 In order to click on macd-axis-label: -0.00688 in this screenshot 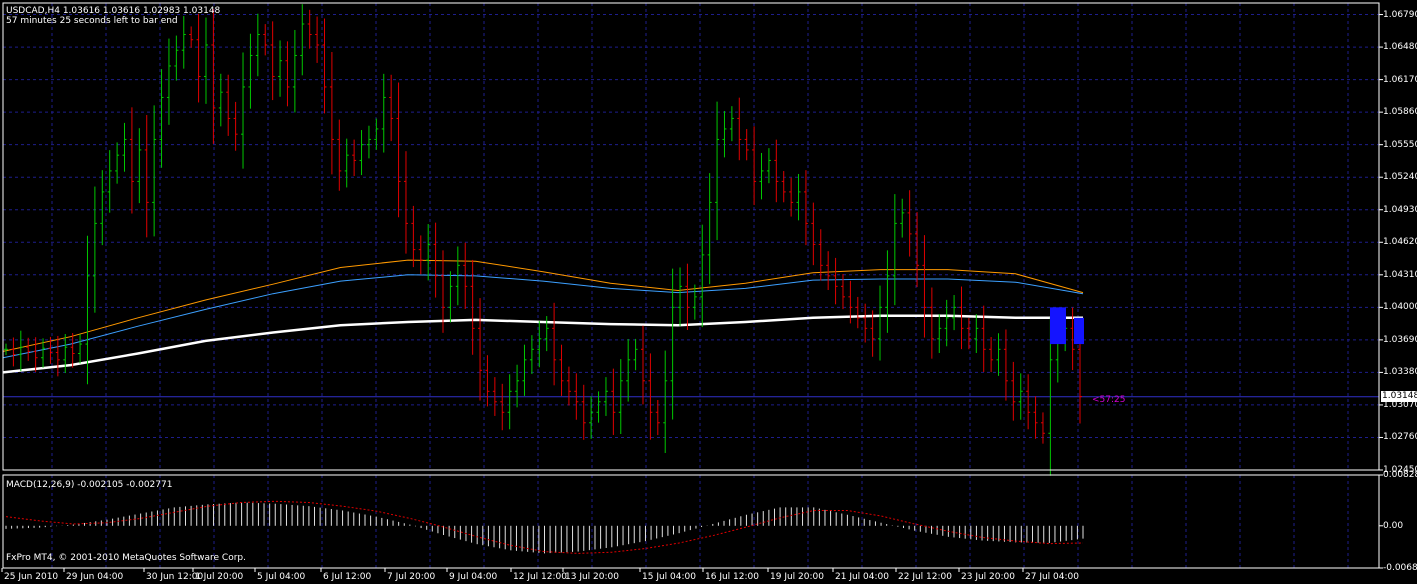, I will do `click(1400, 568)`.